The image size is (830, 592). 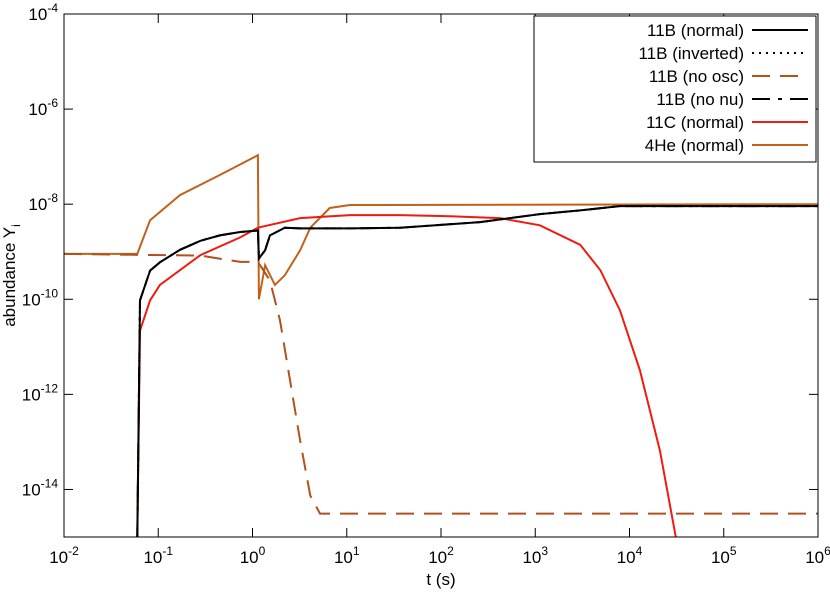 What do you see at coordinates (696, 76) in the screenshot?
I see `legend-label: 11B (no osc)` at bounding box center [696, 76].